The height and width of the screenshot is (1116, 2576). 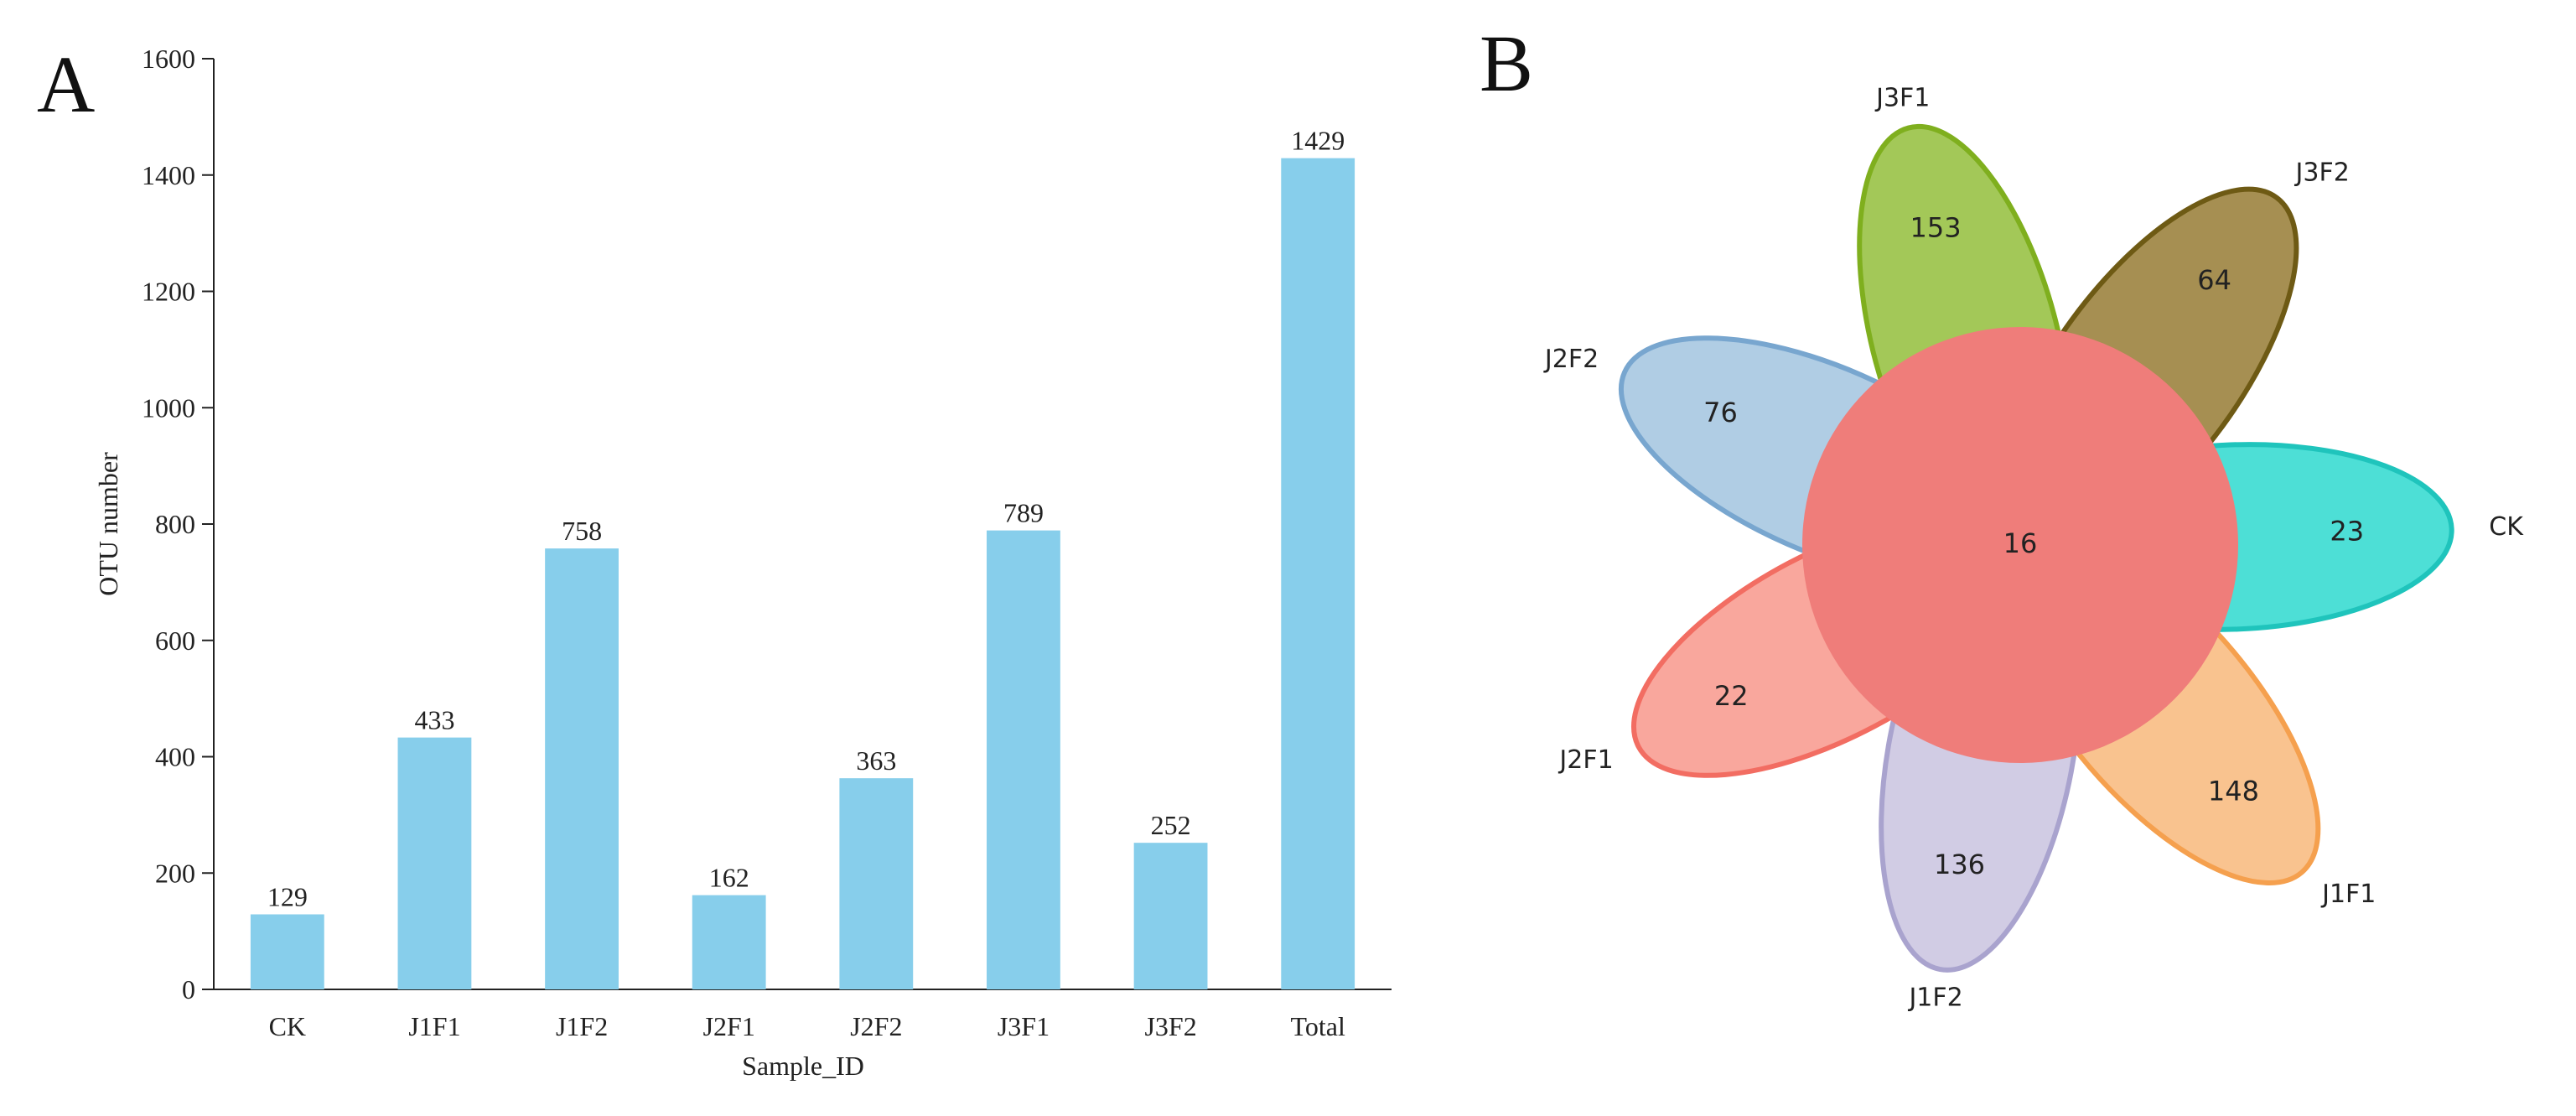 I want to click on y-ticks: 0 200 400 600 800 1000 1200 1400 1600, so click(x=178, y=524).